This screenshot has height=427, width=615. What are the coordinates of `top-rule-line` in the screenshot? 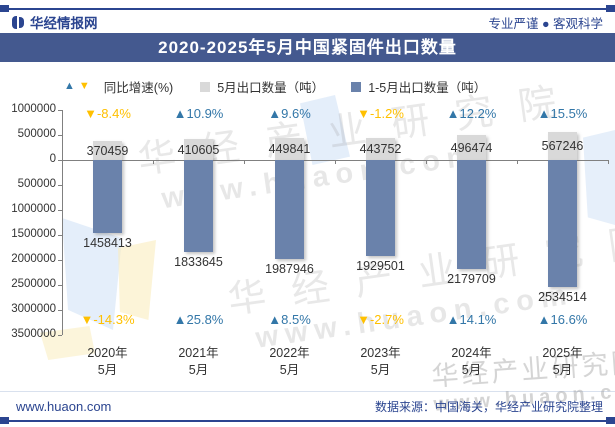 It's located at (307, 9).